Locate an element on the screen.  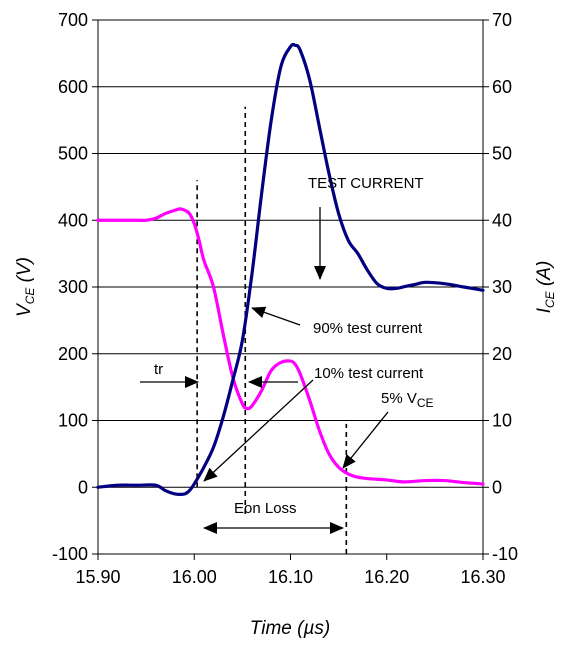
x-tick-labels: 15.90 16.00 16.10 16.20 16.30 is located at coordinates (290, 577).